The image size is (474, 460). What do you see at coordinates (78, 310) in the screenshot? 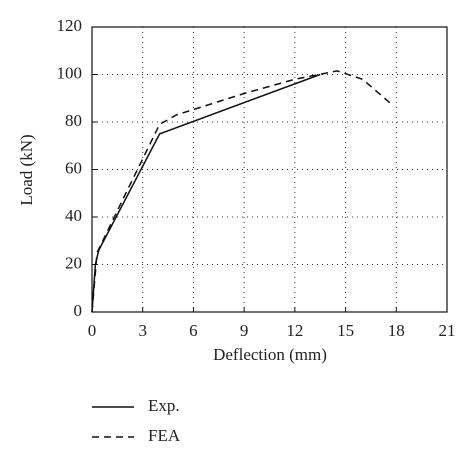
I see `y-tick-label: 0` at bounding box center [78, 310].